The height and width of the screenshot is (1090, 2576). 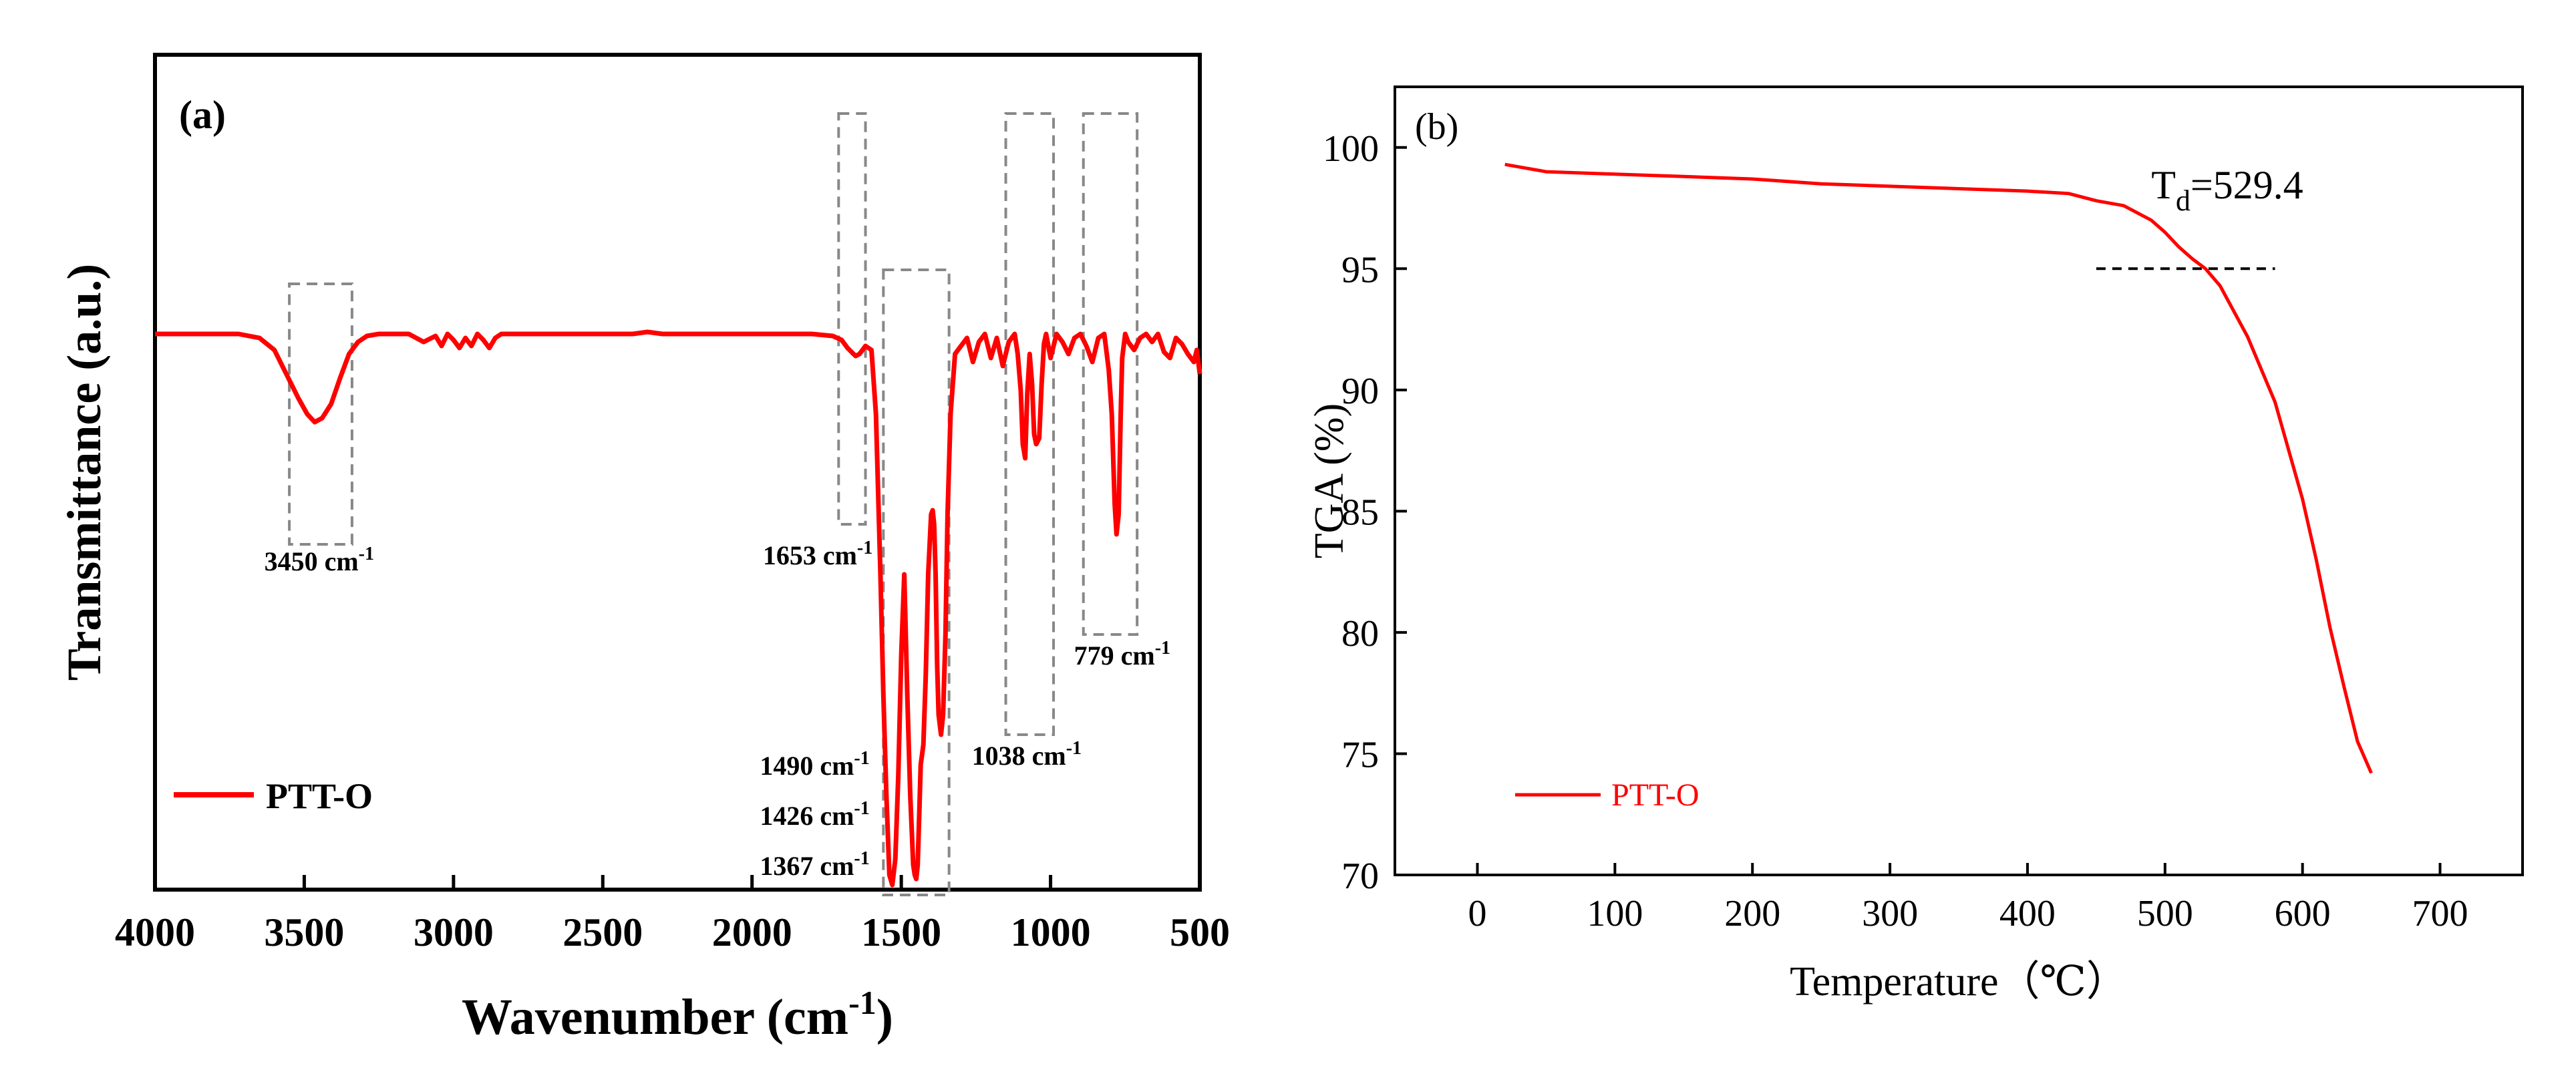 What do you see at coordinates (1051, 932) in the screenshot?
I see `panel-a-x-tick-label: 1000` at bounding box center [1051, 932].